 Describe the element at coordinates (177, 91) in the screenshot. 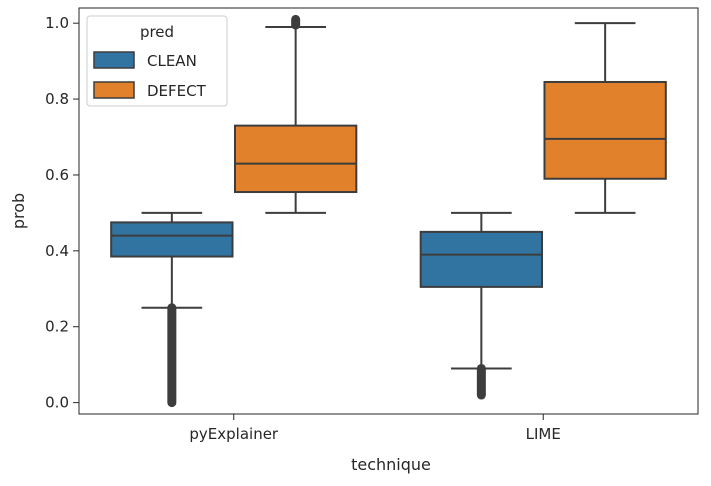

I see `legend-label-defect: DEFECT` at that location.